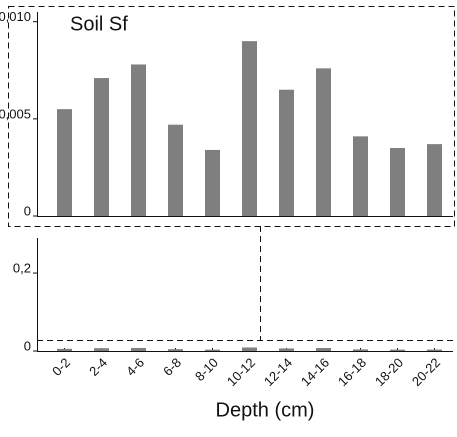 This screenshot has height=437, width=457. What do you see at coordinates (241, 372) in the screenshot?
I see `x-tick-label: 10-12` at bounding box center [241, 372].